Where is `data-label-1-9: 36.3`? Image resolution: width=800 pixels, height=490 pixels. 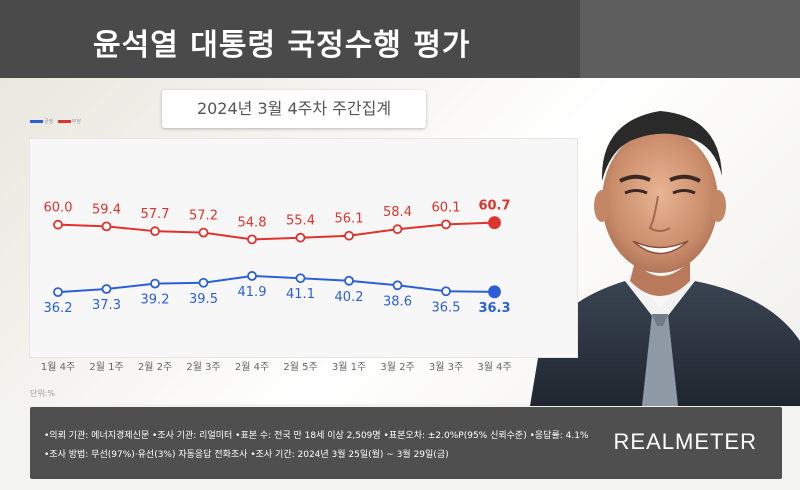 data-label-1-9: 36.3 is located at coordinates (494, 308).